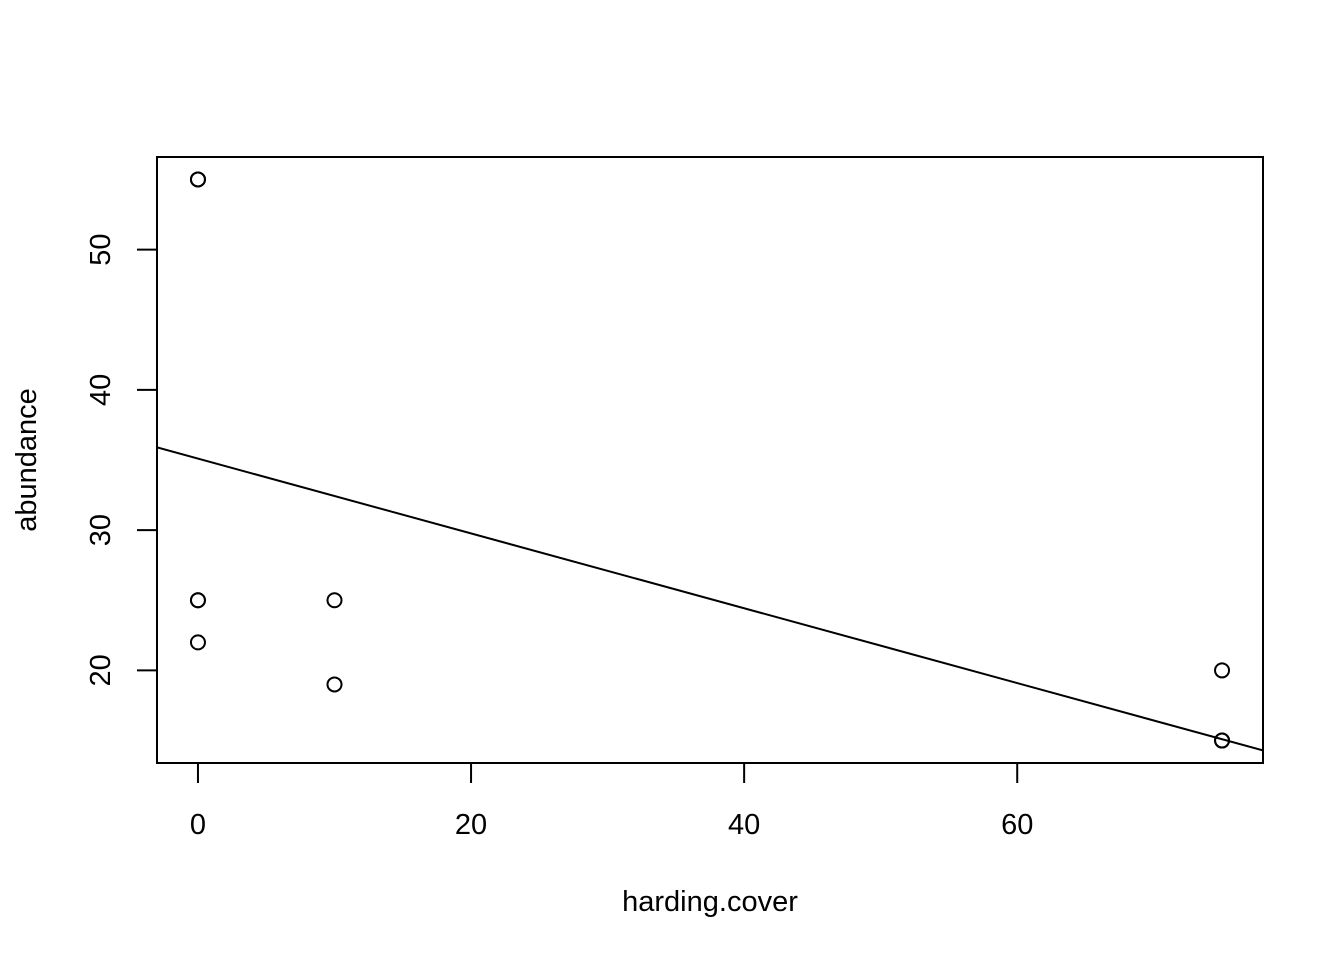 The image size is (1344, 960). I want to click on y-tick-label: 20, so click(101, 670).